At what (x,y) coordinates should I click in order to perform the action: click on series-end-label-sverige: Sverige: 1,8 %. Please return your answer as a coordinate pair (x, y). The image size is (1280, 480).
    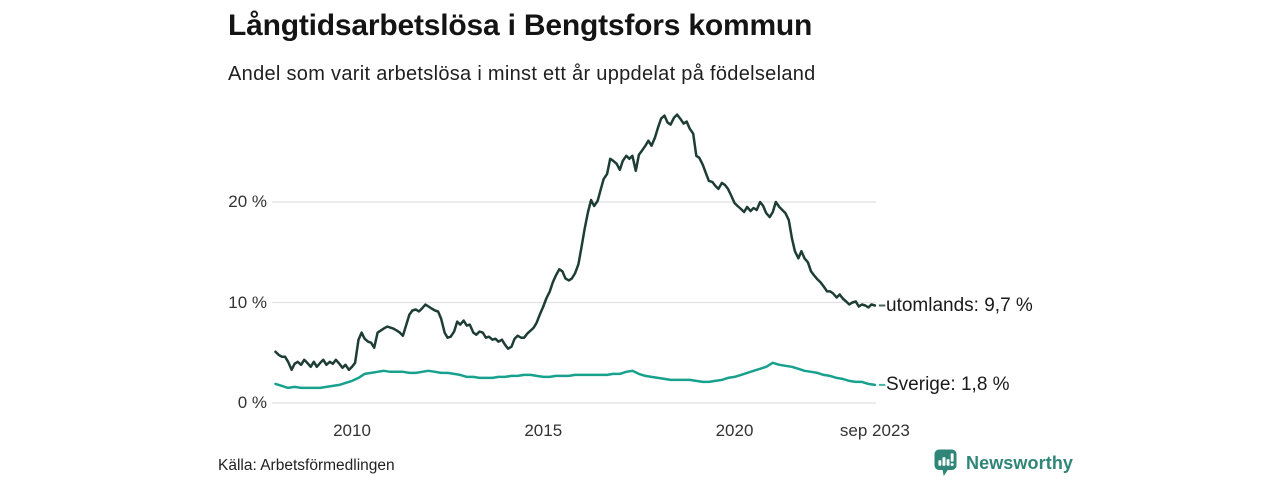
    Looking at the image, I should click on (948, 384).